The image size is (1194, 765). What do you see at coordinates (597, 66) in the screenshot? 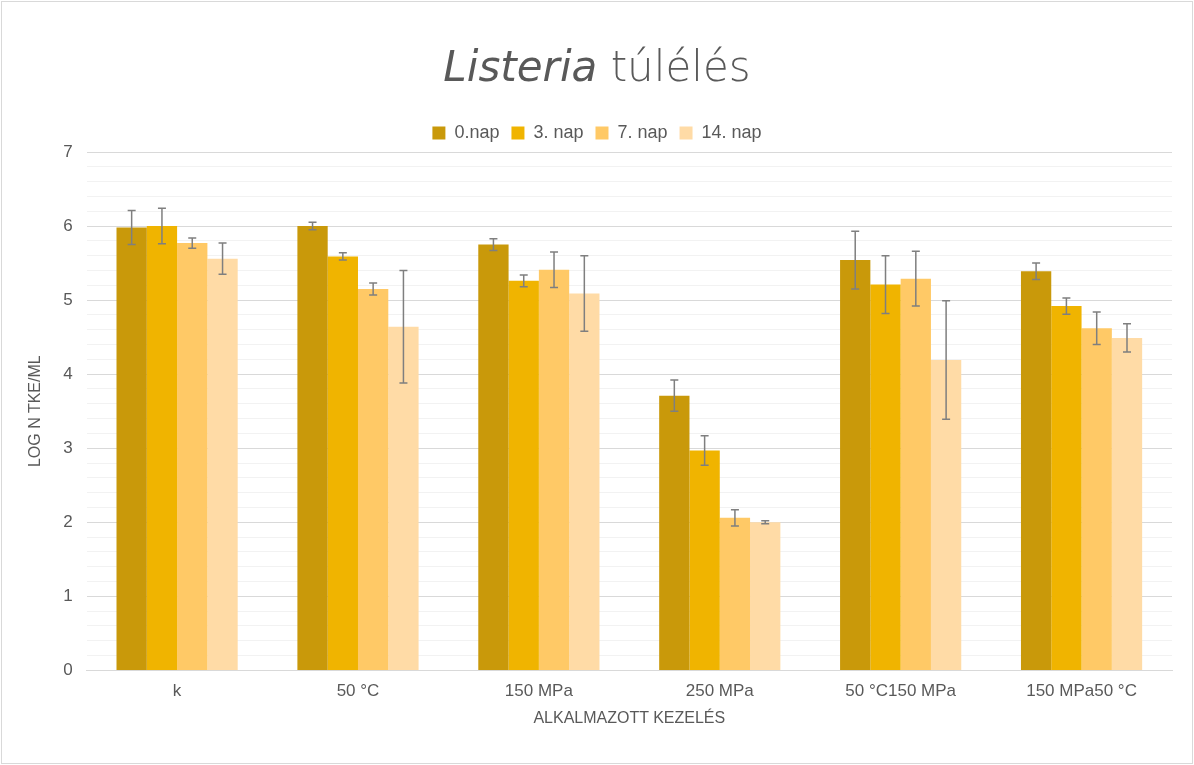
I see `chart-title: Listeria túlélés` at bounding box center [597, 66].